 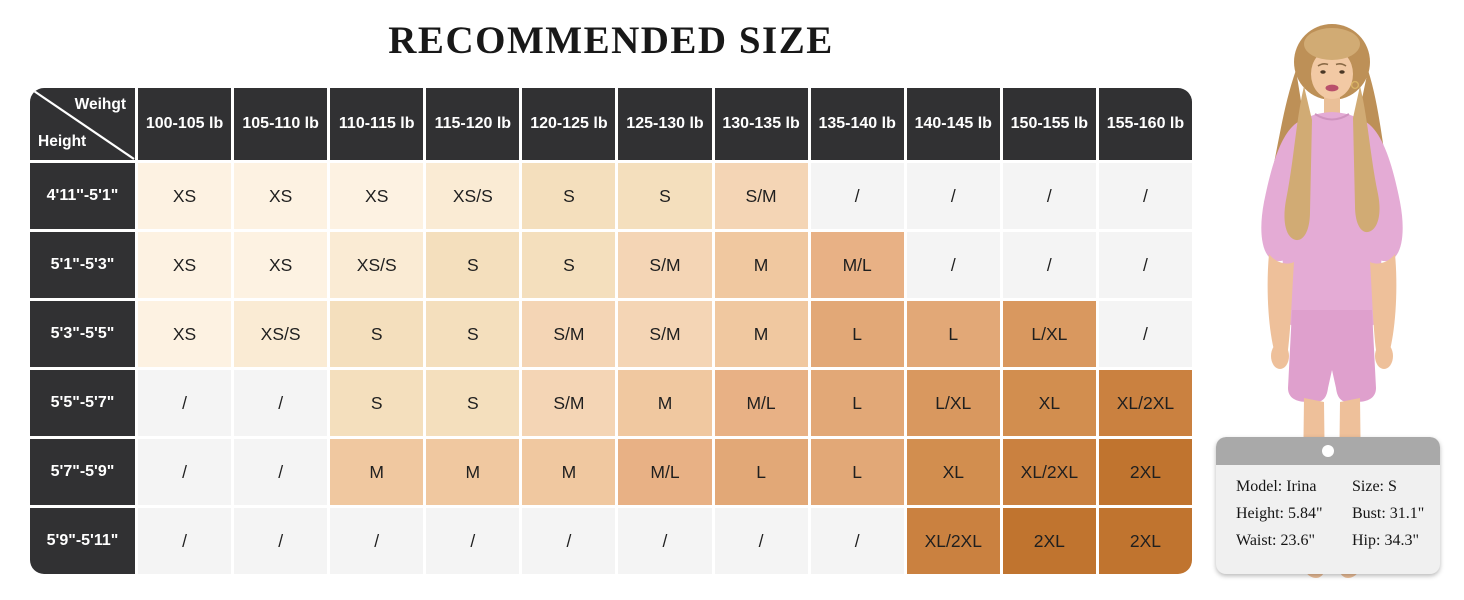 What do you see at coordinates (185, 124) in the screenshot?
I see `column-header: 100-105 lb` at bounding box center [185, 124].